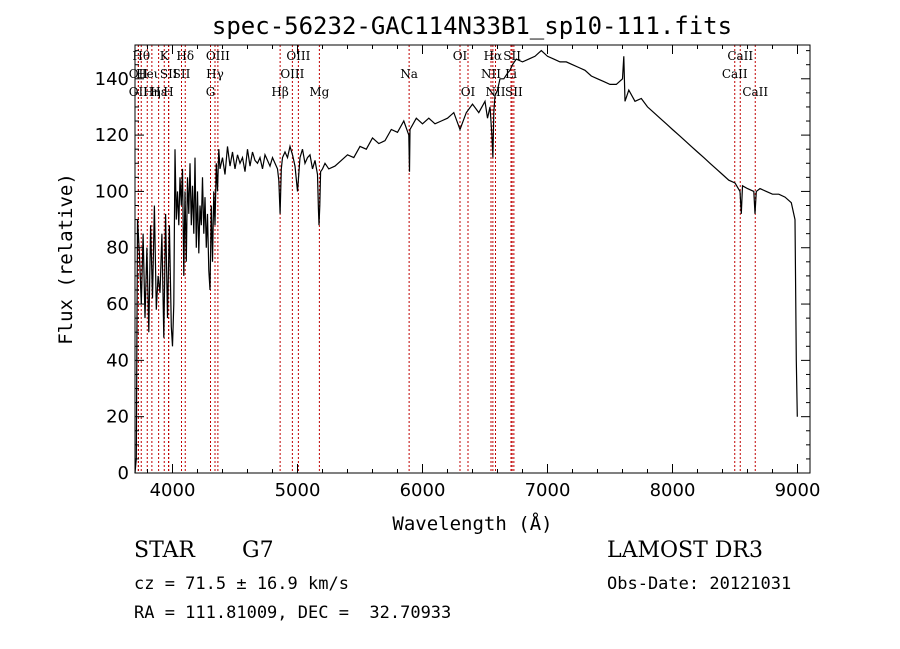 The width and height of the screenshot is (900, 649). I want to click on line-marker-label-24: Li, so click(511, 74).